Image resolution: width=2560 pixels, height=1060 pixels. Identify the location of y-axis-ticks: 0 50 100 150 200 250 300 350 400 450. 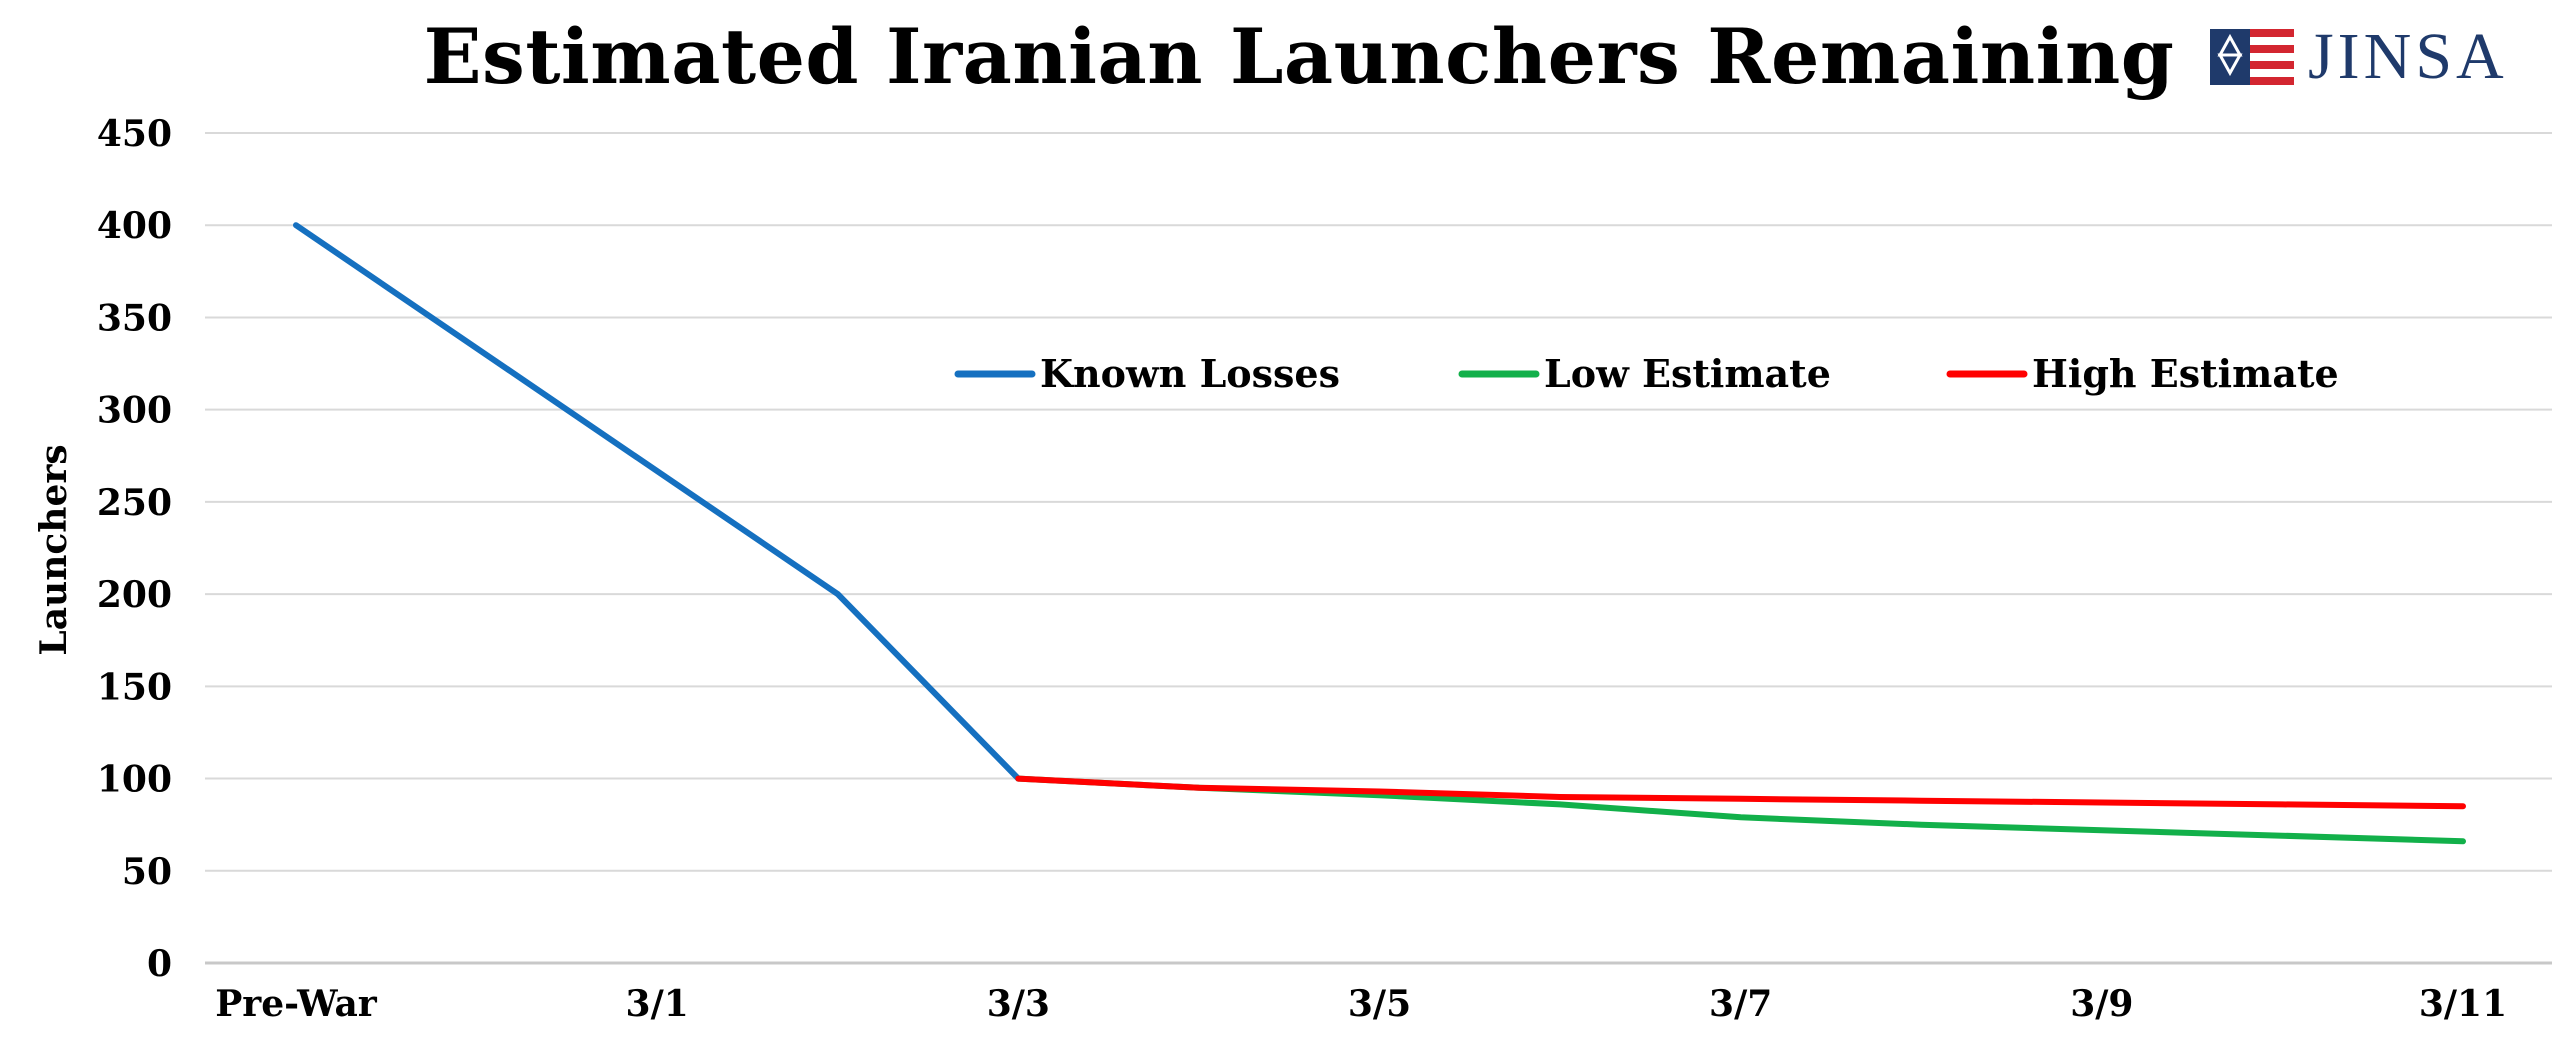
(134, 549).